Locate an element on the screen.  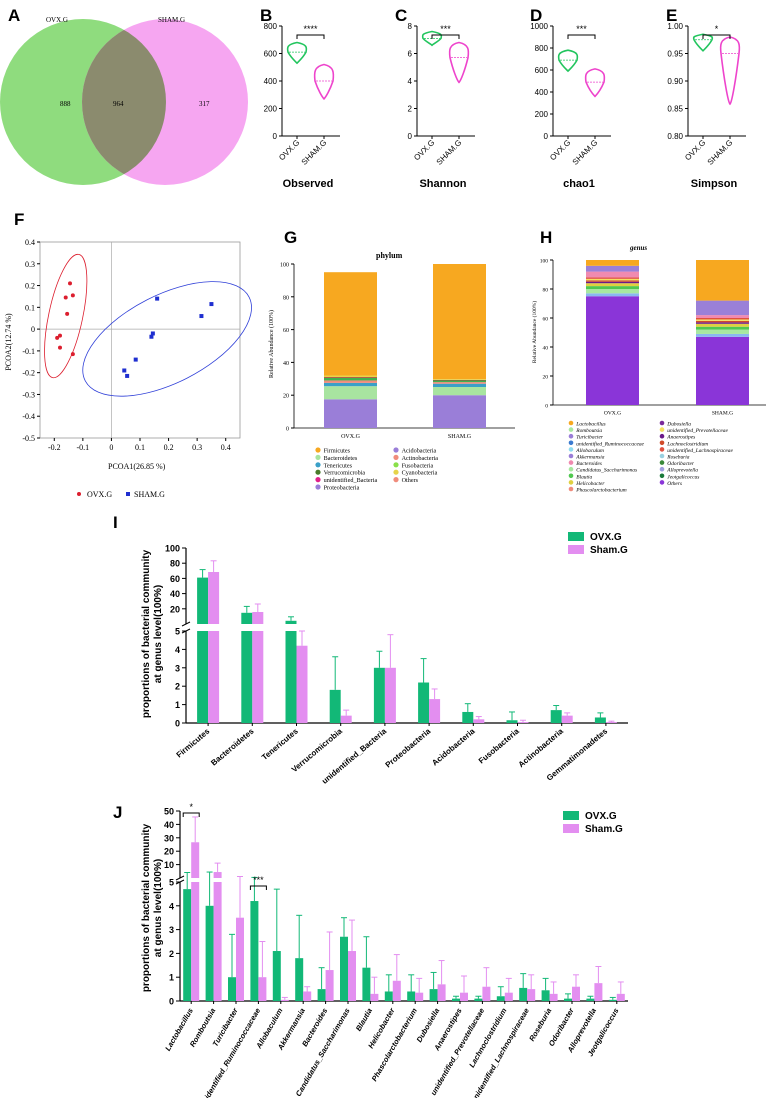
i-legend-ovx: OVX.G is located at coordinates (606, 537).